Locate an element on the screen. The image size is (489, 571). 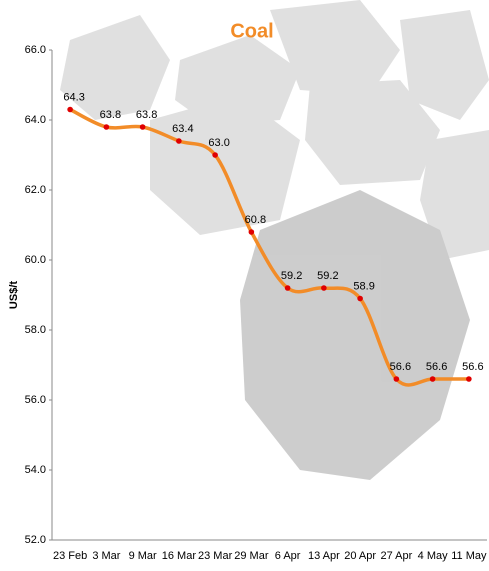
y-tick-label: 64.0 is located at coordinates (35, 120).